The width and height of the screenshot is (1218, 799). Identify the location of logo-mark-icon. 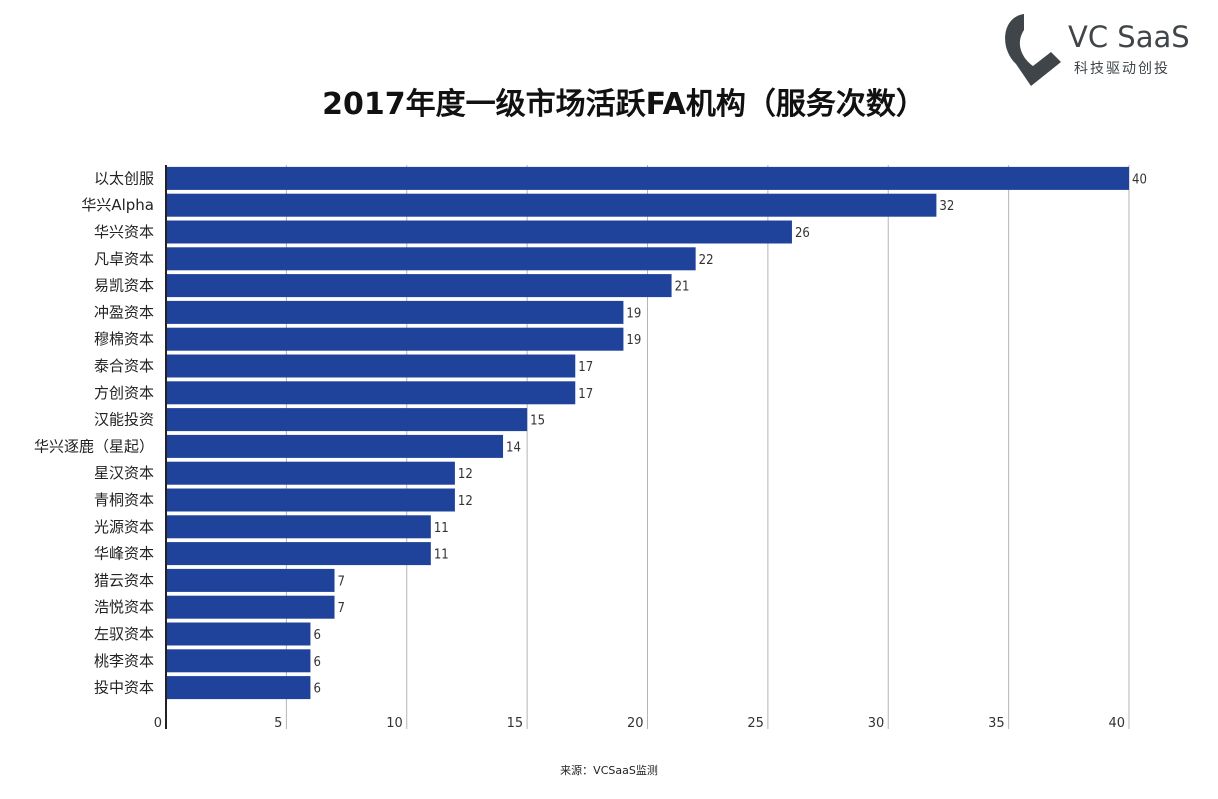
(1033, 50).